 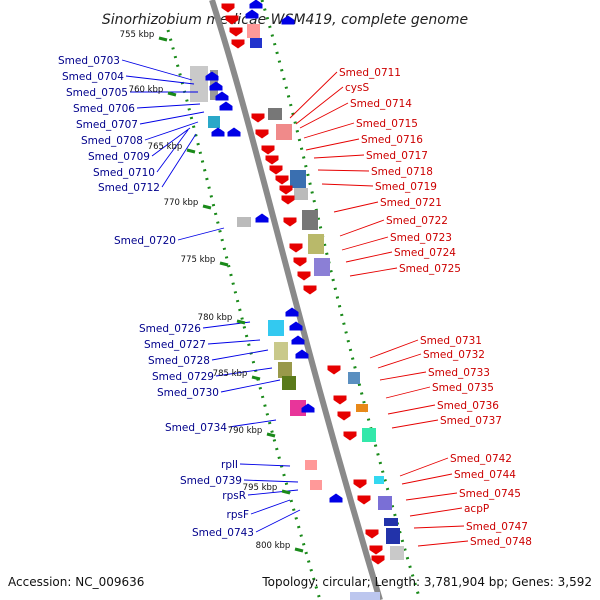 I want to click on scale-label: 765 kbp, so click(x=165, y=147).